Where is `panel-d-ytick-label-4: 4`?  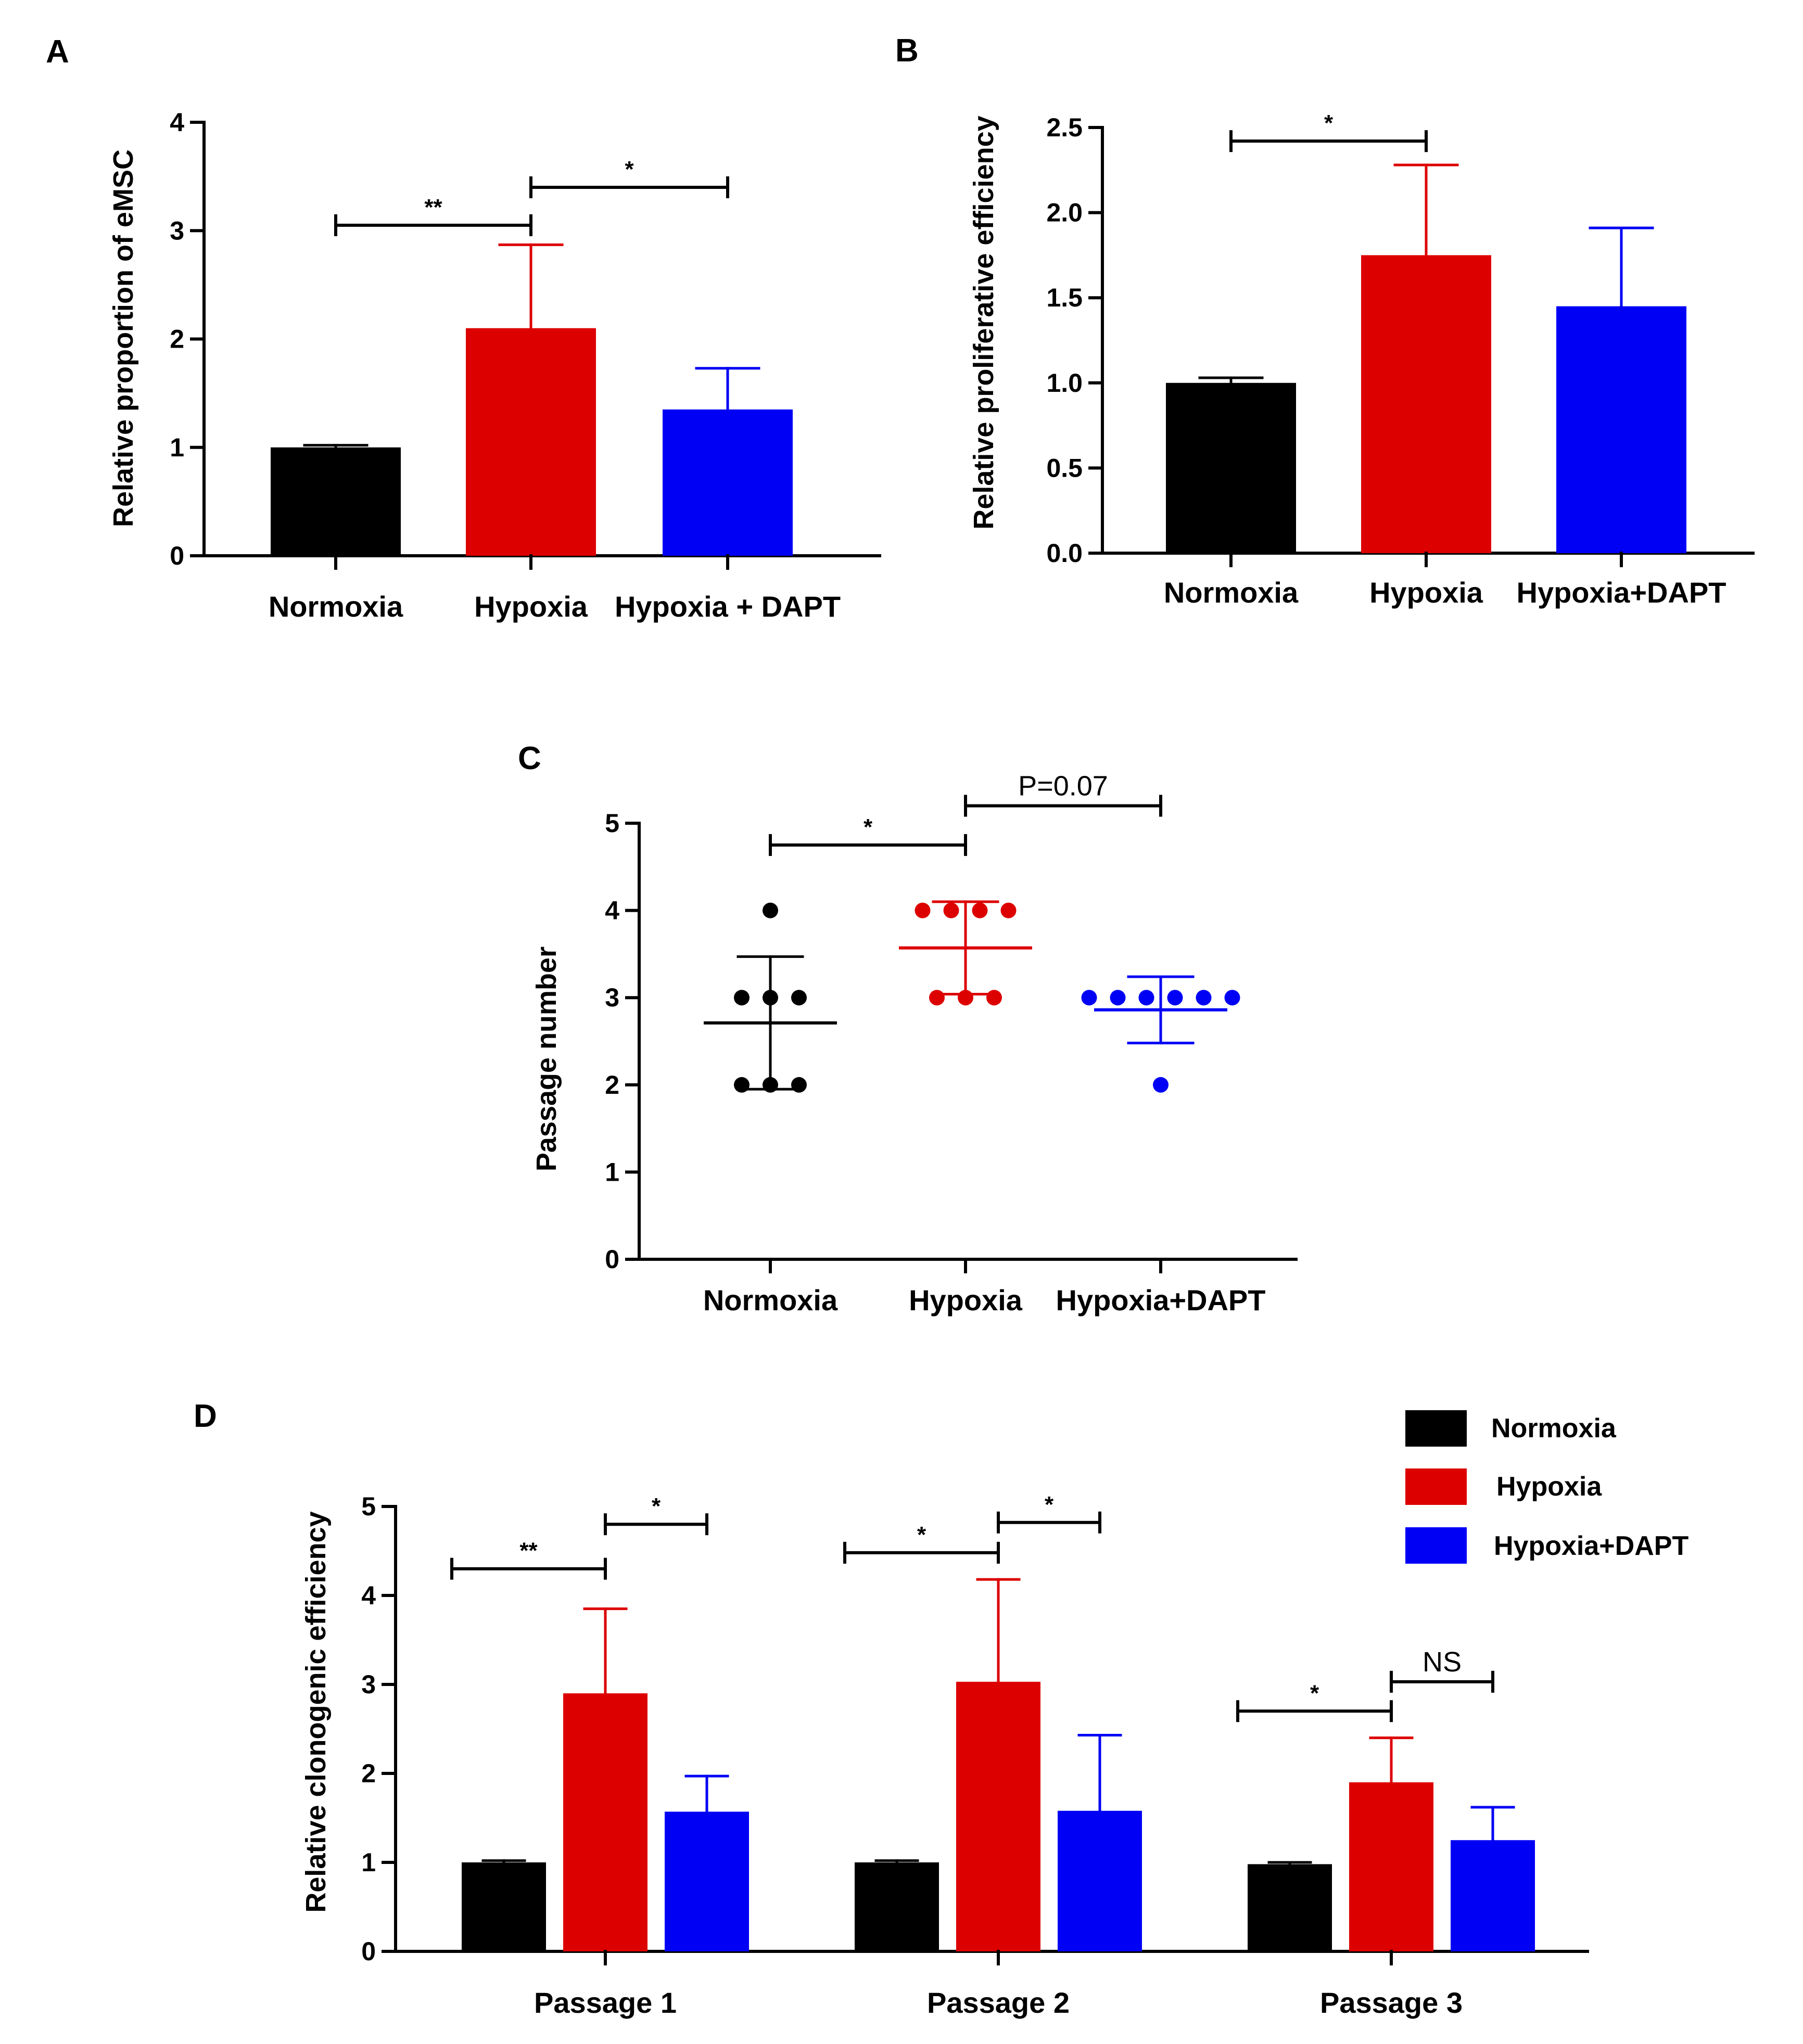
panel-d-ytick-label-4: 4 is located at coordinates (368, 1595).